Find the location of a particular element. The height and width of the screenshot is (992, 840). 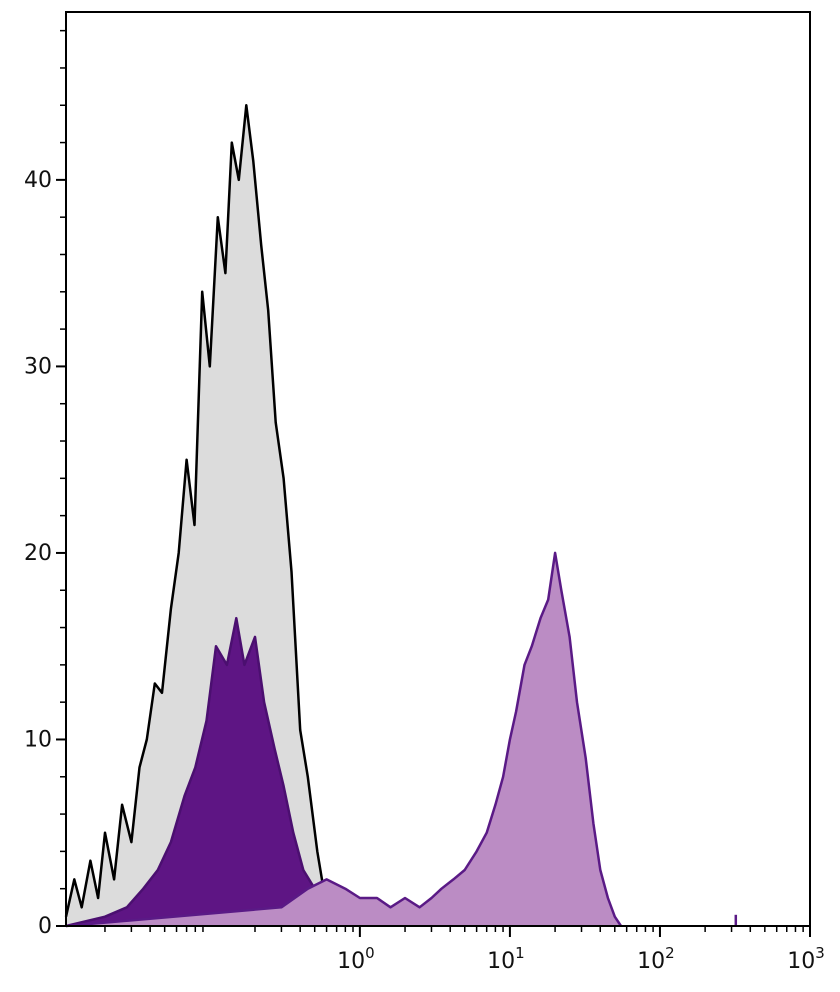

y-tick-label: 20 is located at coordinates (38, 553).